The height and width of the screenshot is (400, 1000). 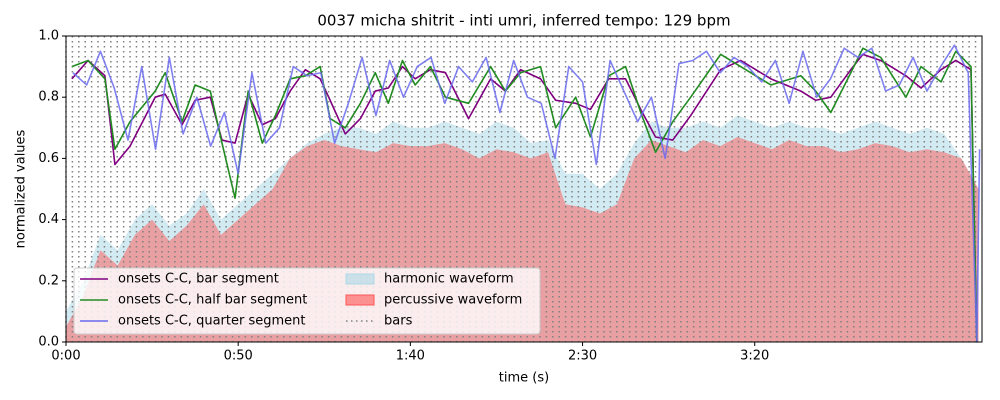 I want to click on x-tick-label: 0:00, so click(x=65, y=356).